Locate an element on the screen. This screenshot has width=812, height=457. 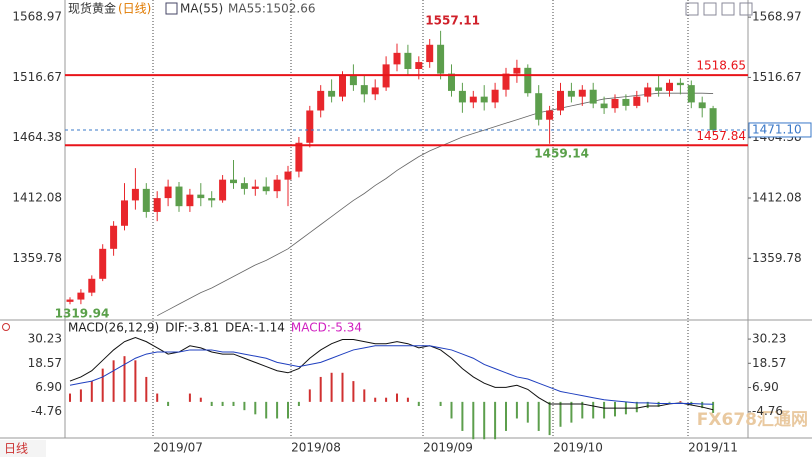
level-label-box is located at coordinates (780, 130).